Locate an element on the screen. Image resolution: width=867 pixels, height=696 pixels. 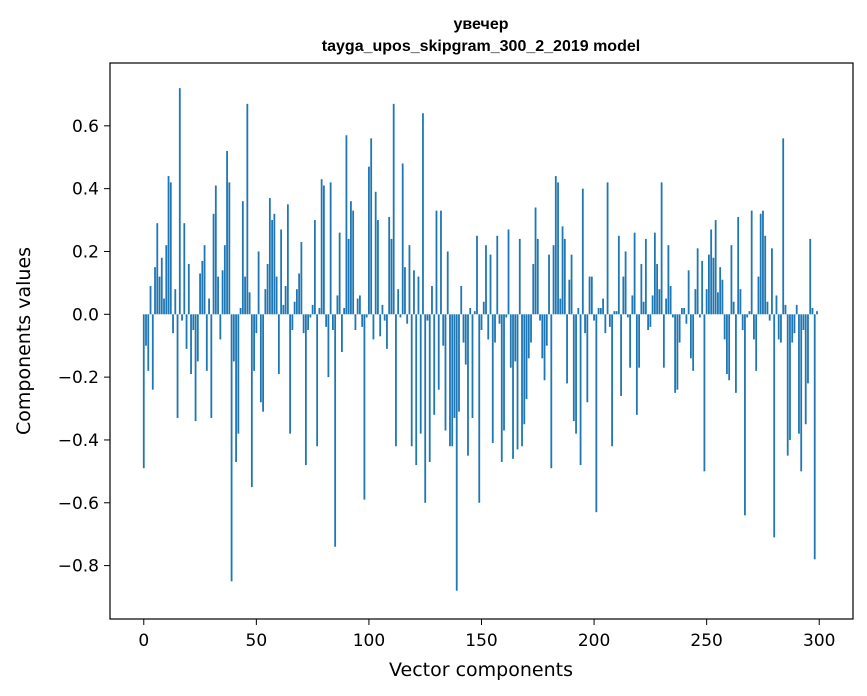
x-tick-label: 0 is located at coordinates (143, 641).